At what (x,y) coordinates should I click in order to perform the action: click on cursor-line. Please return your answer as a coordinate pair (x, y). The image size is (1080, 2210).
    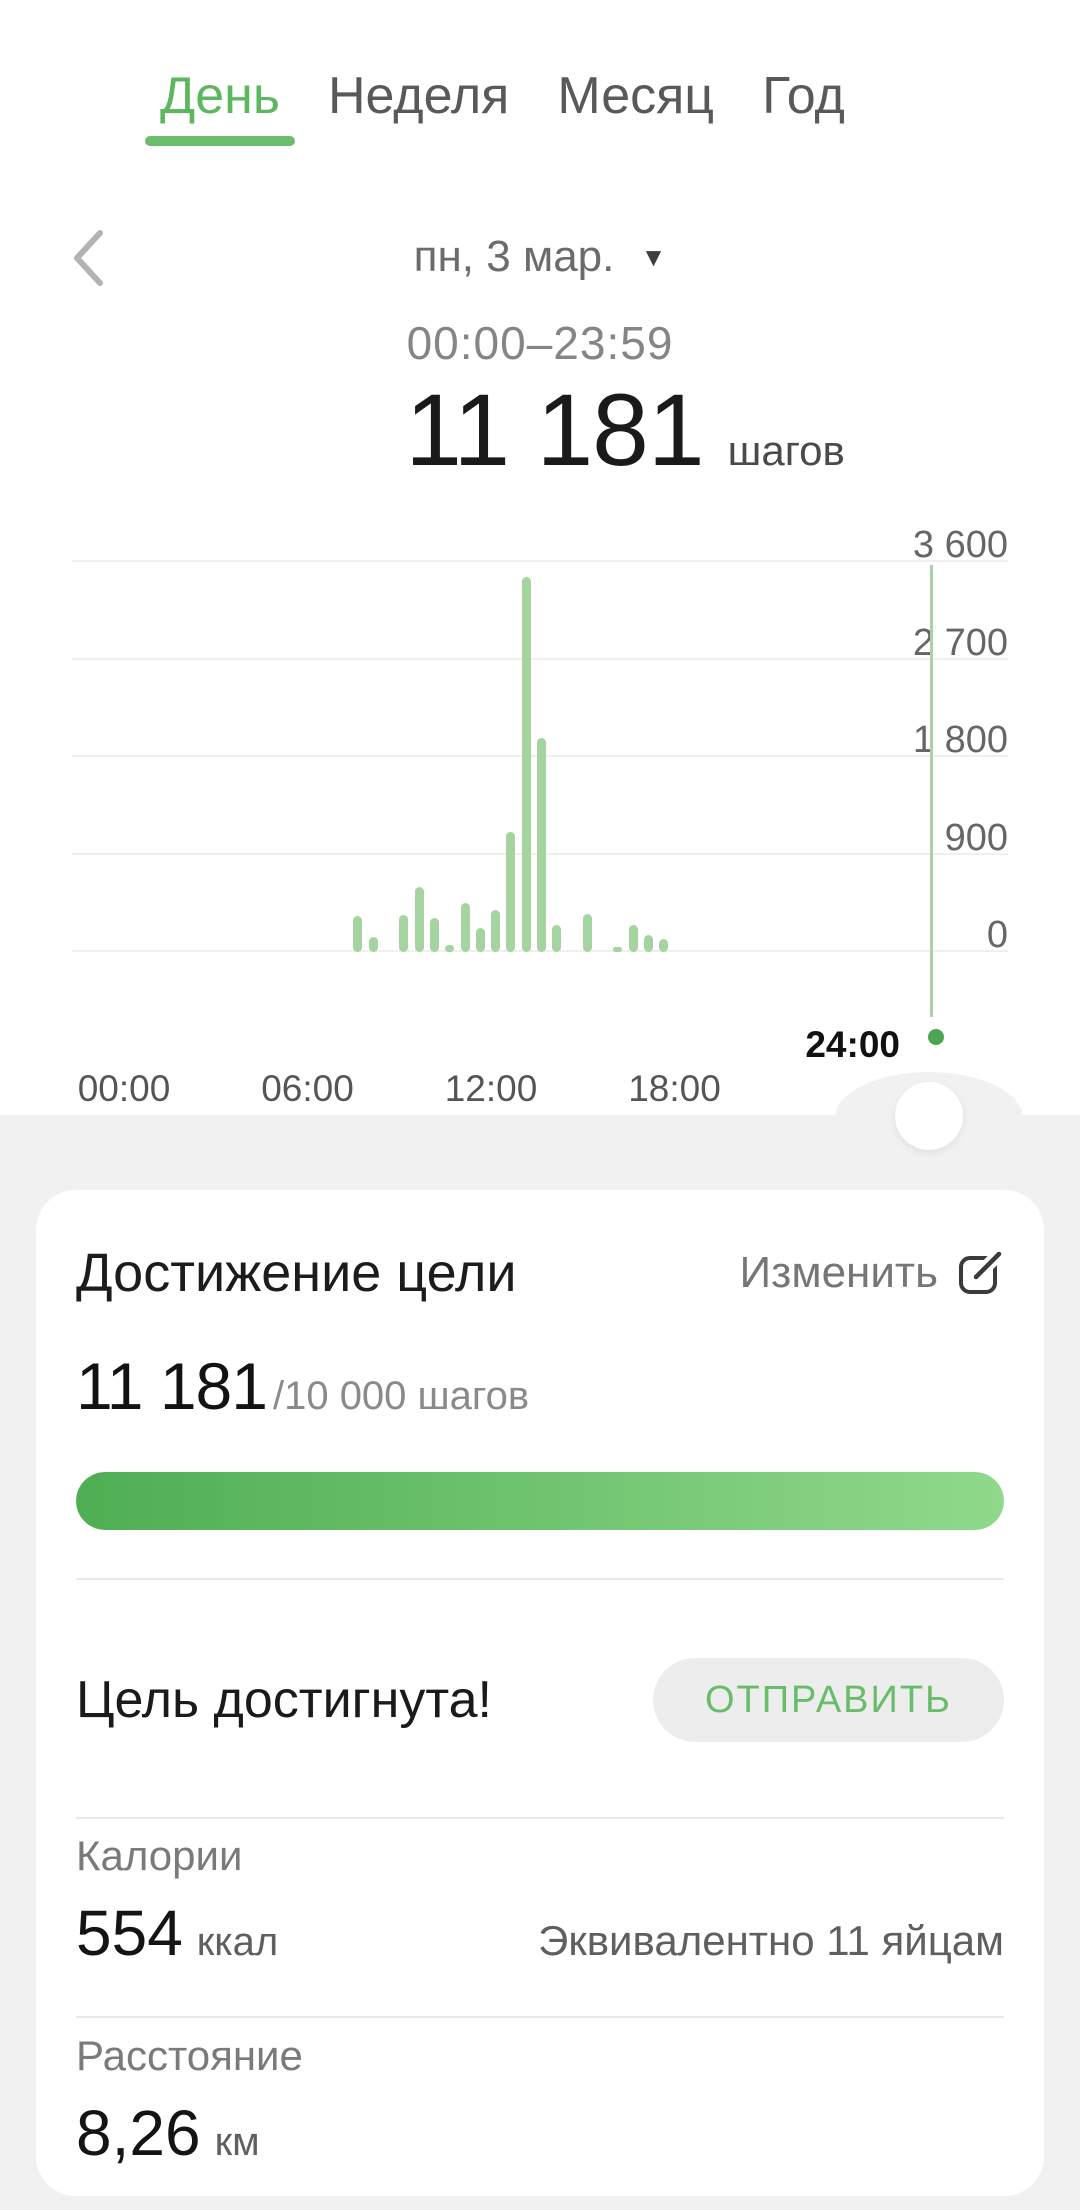
    Looking at the image, I should click on (931, 791).